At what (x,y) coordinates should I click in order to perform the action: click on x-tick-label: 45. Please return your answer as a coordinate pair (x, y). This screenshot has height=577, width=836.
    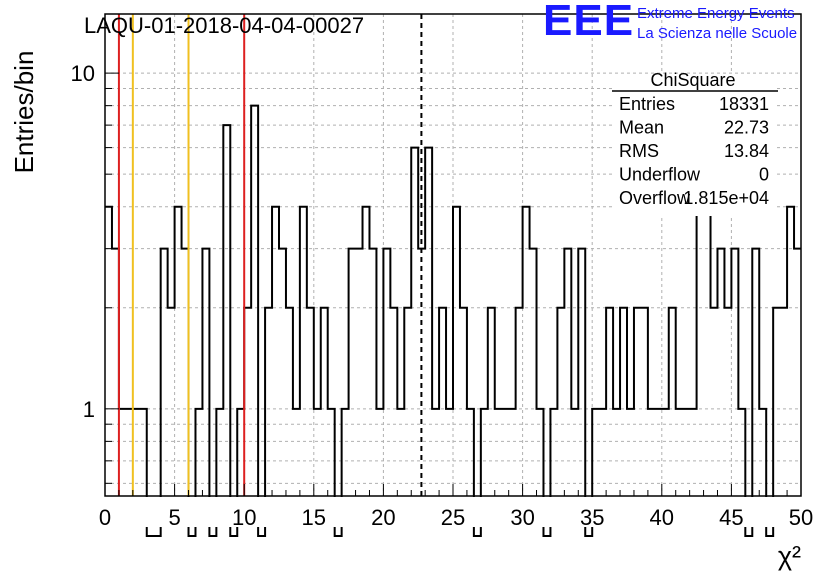
    Looking at the image, I should click on (731, 517).